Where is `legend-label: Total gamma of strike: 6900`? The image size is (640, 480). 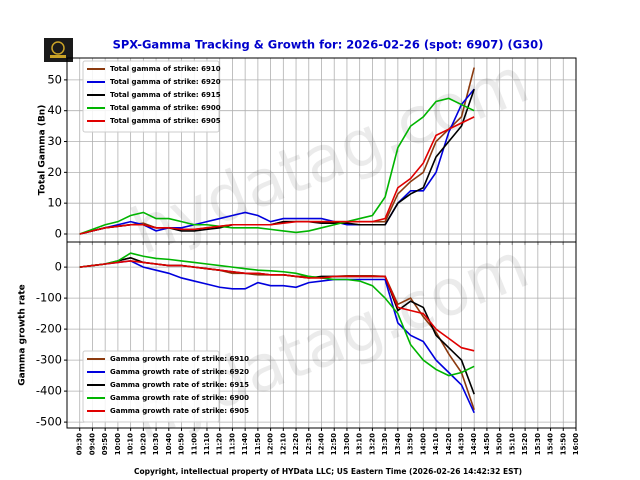 legend-label: Total gamma of strike: 6900 is located at coordinates (165, 108).